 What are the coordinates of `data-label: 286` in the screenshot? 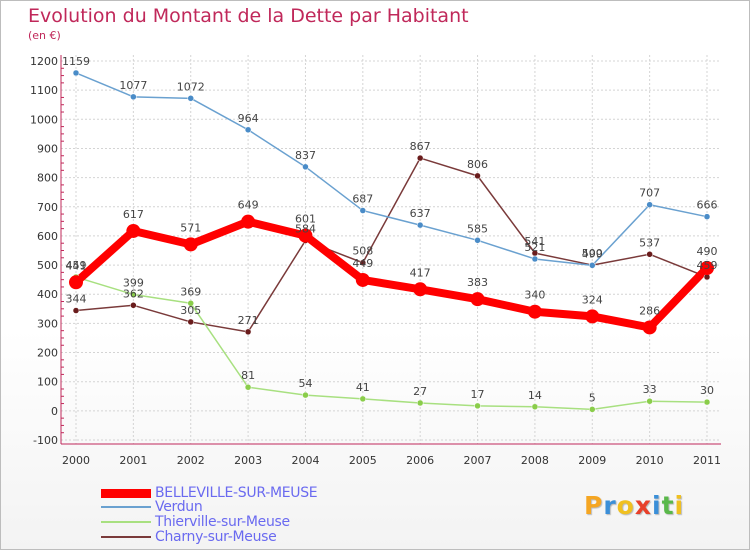 It's located at (649, 310).